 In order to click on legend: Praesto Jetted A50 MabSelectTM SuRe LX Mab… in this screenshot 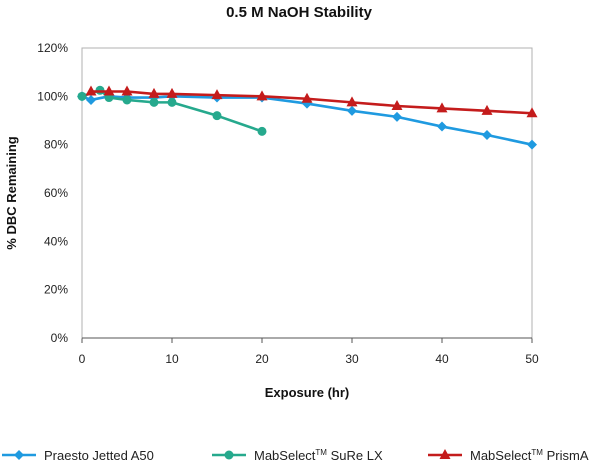, I will do `click(295, 455)`.